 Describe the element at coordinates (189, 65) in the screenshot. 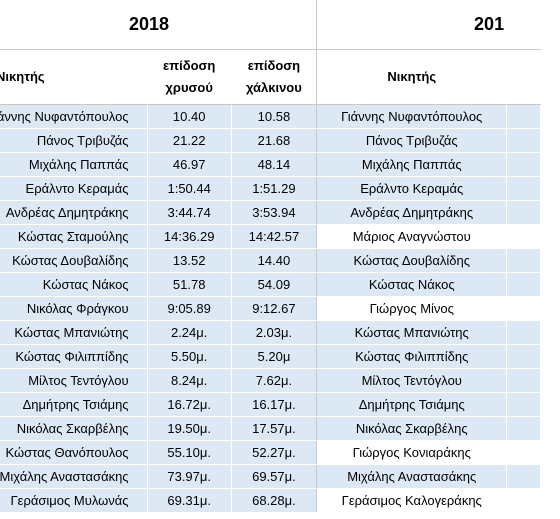

I see `header-gold-line1: επίδοση` at that location.